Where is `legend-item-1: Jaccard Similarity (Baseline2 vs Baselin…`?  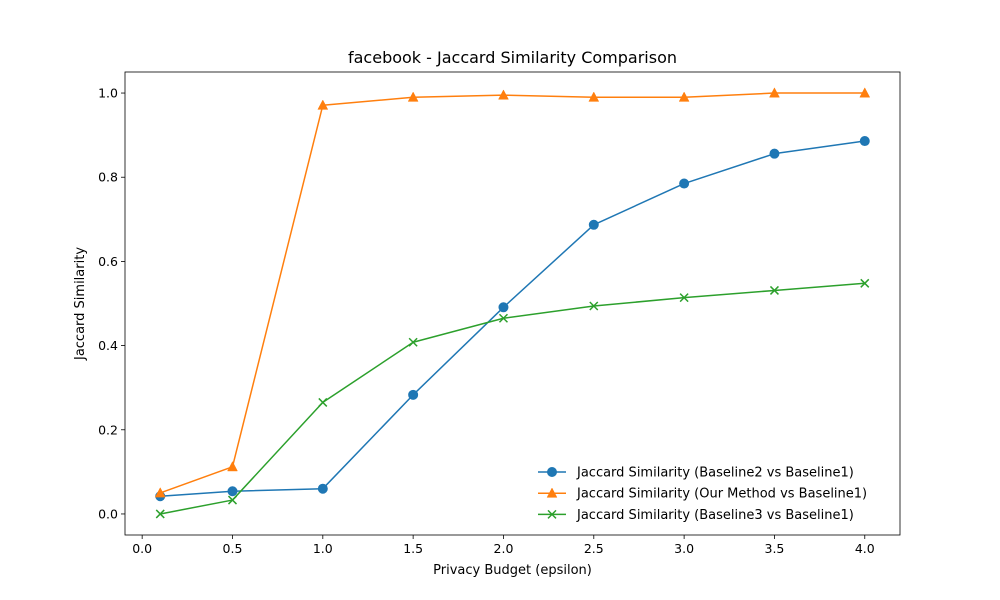
legend-item-1: Jaccard Similarity (Baseline2 vs Baselin… is located at coordinates (696, 473).